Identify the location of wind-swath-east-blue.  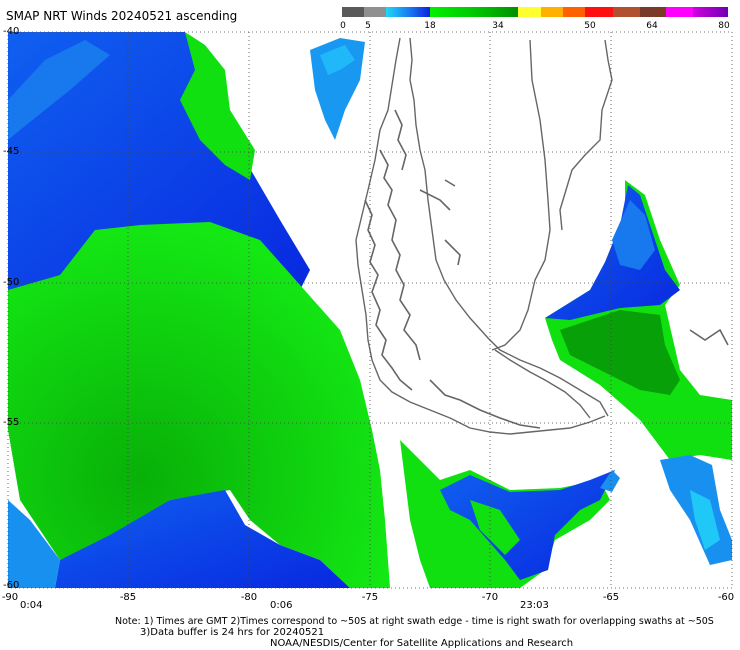
(612, 252).